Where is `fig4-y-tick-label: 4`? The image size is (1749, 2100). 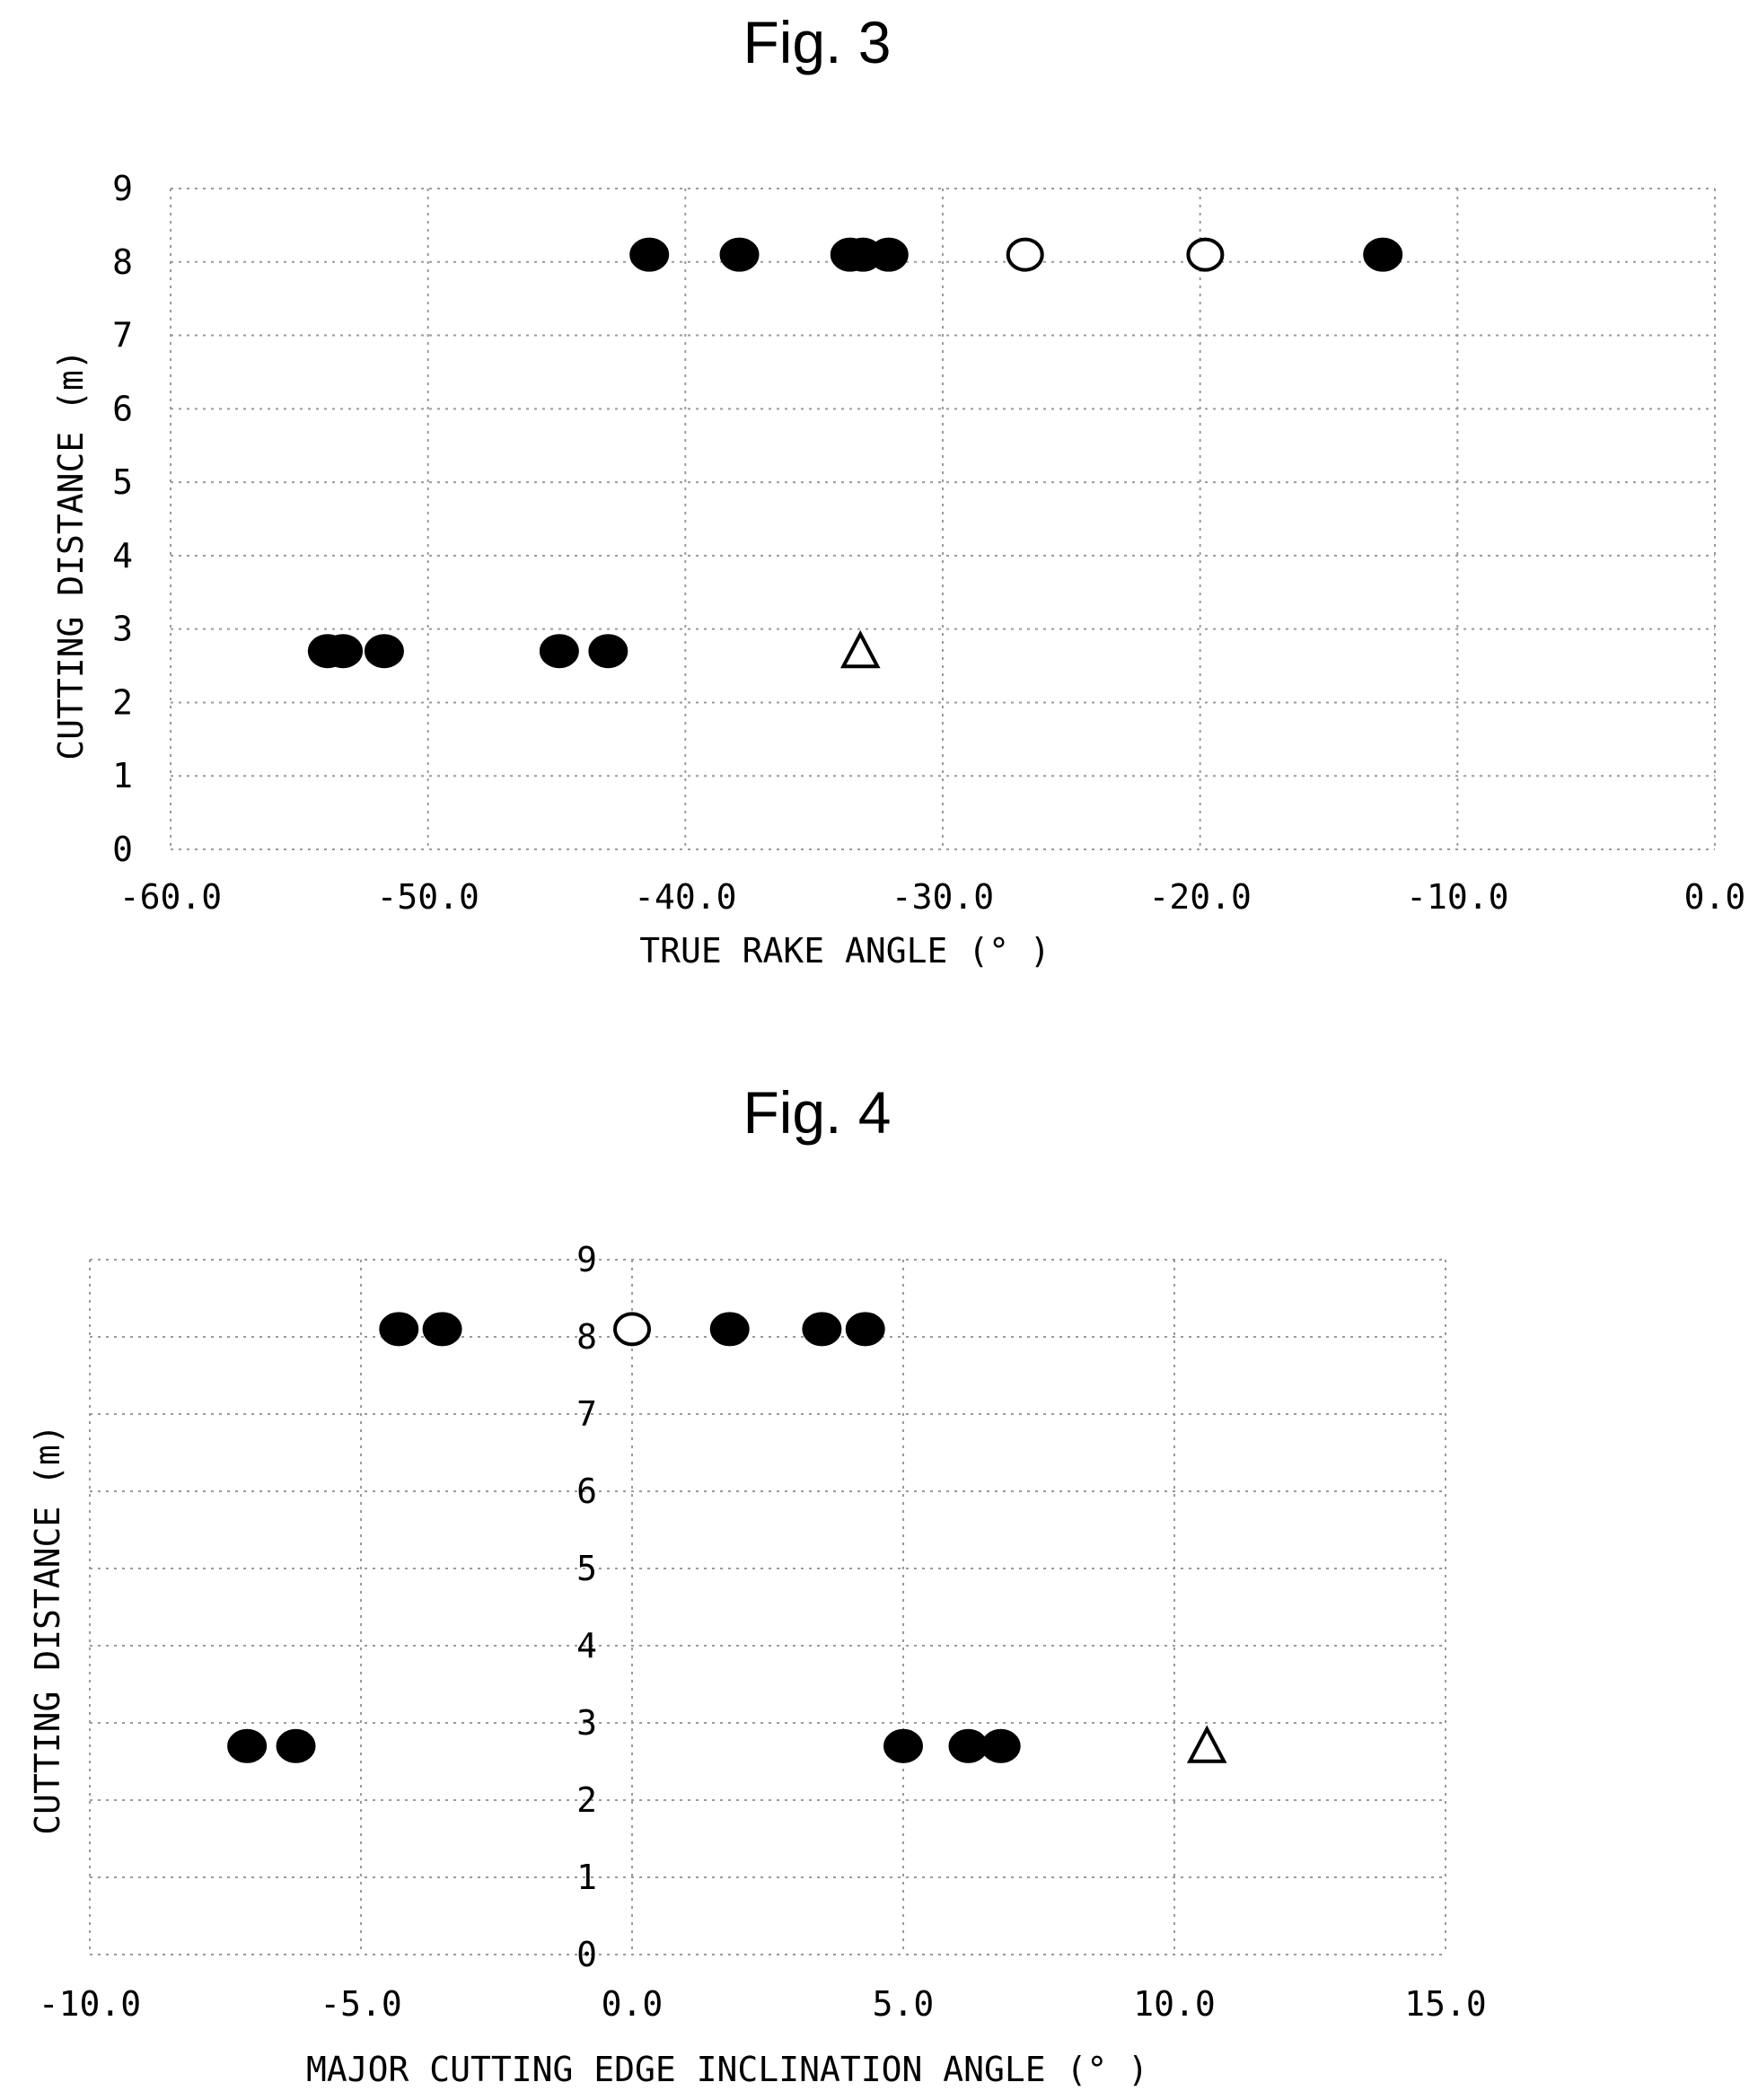 fig4-y-tick-label: 4 is located at coordinates (586, 1645).